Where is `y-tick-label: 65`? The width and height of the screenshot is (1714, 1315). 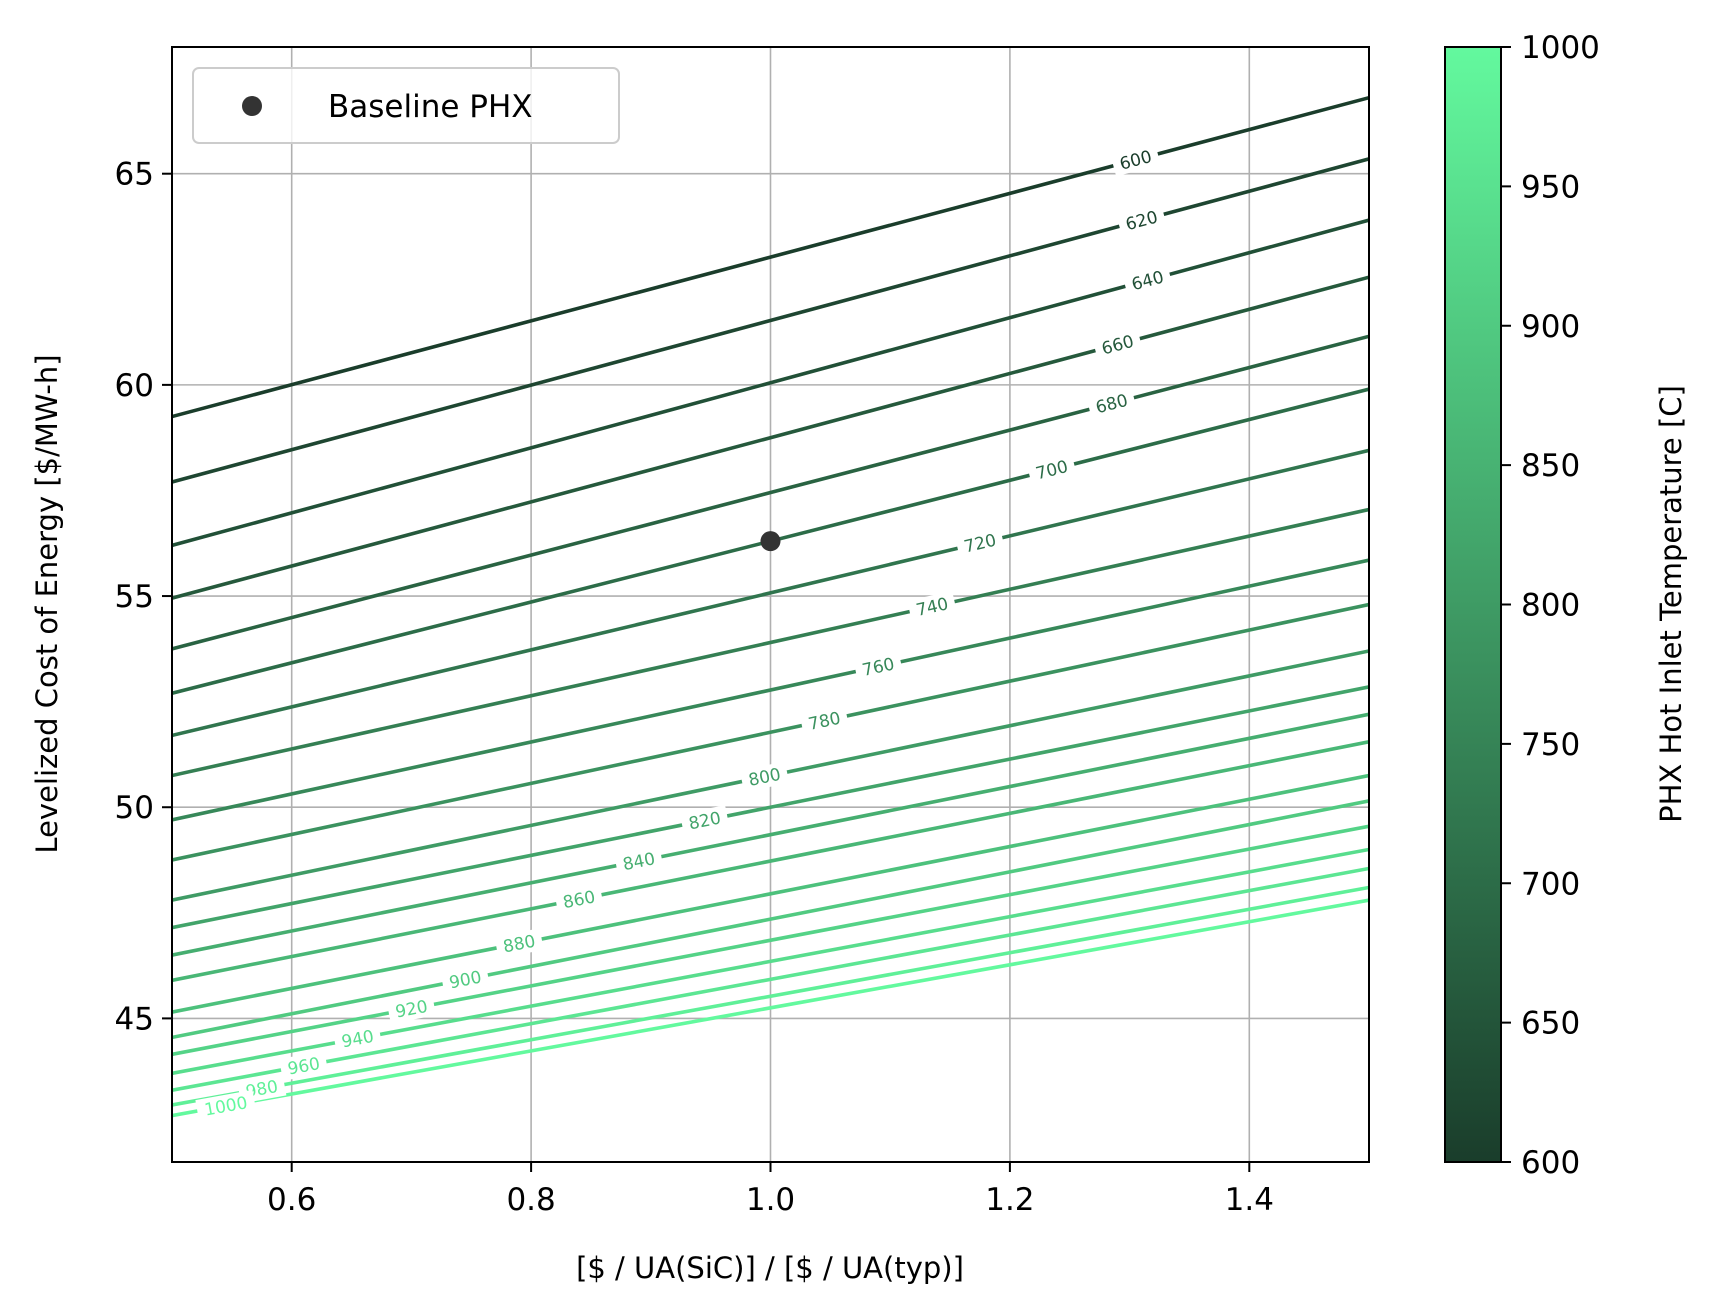
y-tick-label: 65 is located at coordinates (134, 175).